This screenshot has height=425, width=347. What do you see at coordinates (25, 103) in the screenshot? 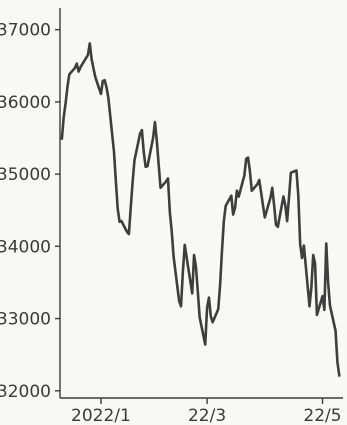
I see `y-tick-label: 36000` at bounding box center [25, 103].